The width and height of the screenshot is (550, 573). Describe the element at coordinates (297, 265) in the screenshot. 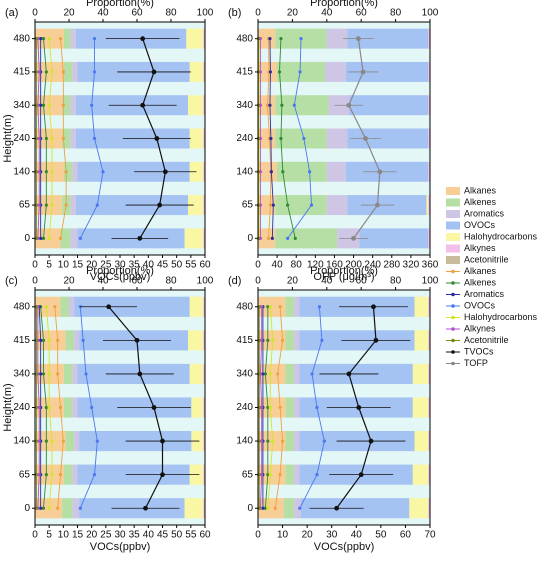

I see `x-tick-label: 80` at that location.